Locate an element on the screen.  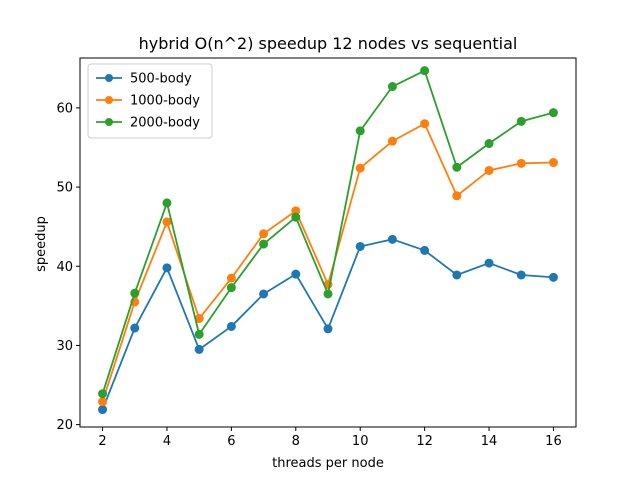
y-tick-label-3: 50 is located at coordinates (64, 188).